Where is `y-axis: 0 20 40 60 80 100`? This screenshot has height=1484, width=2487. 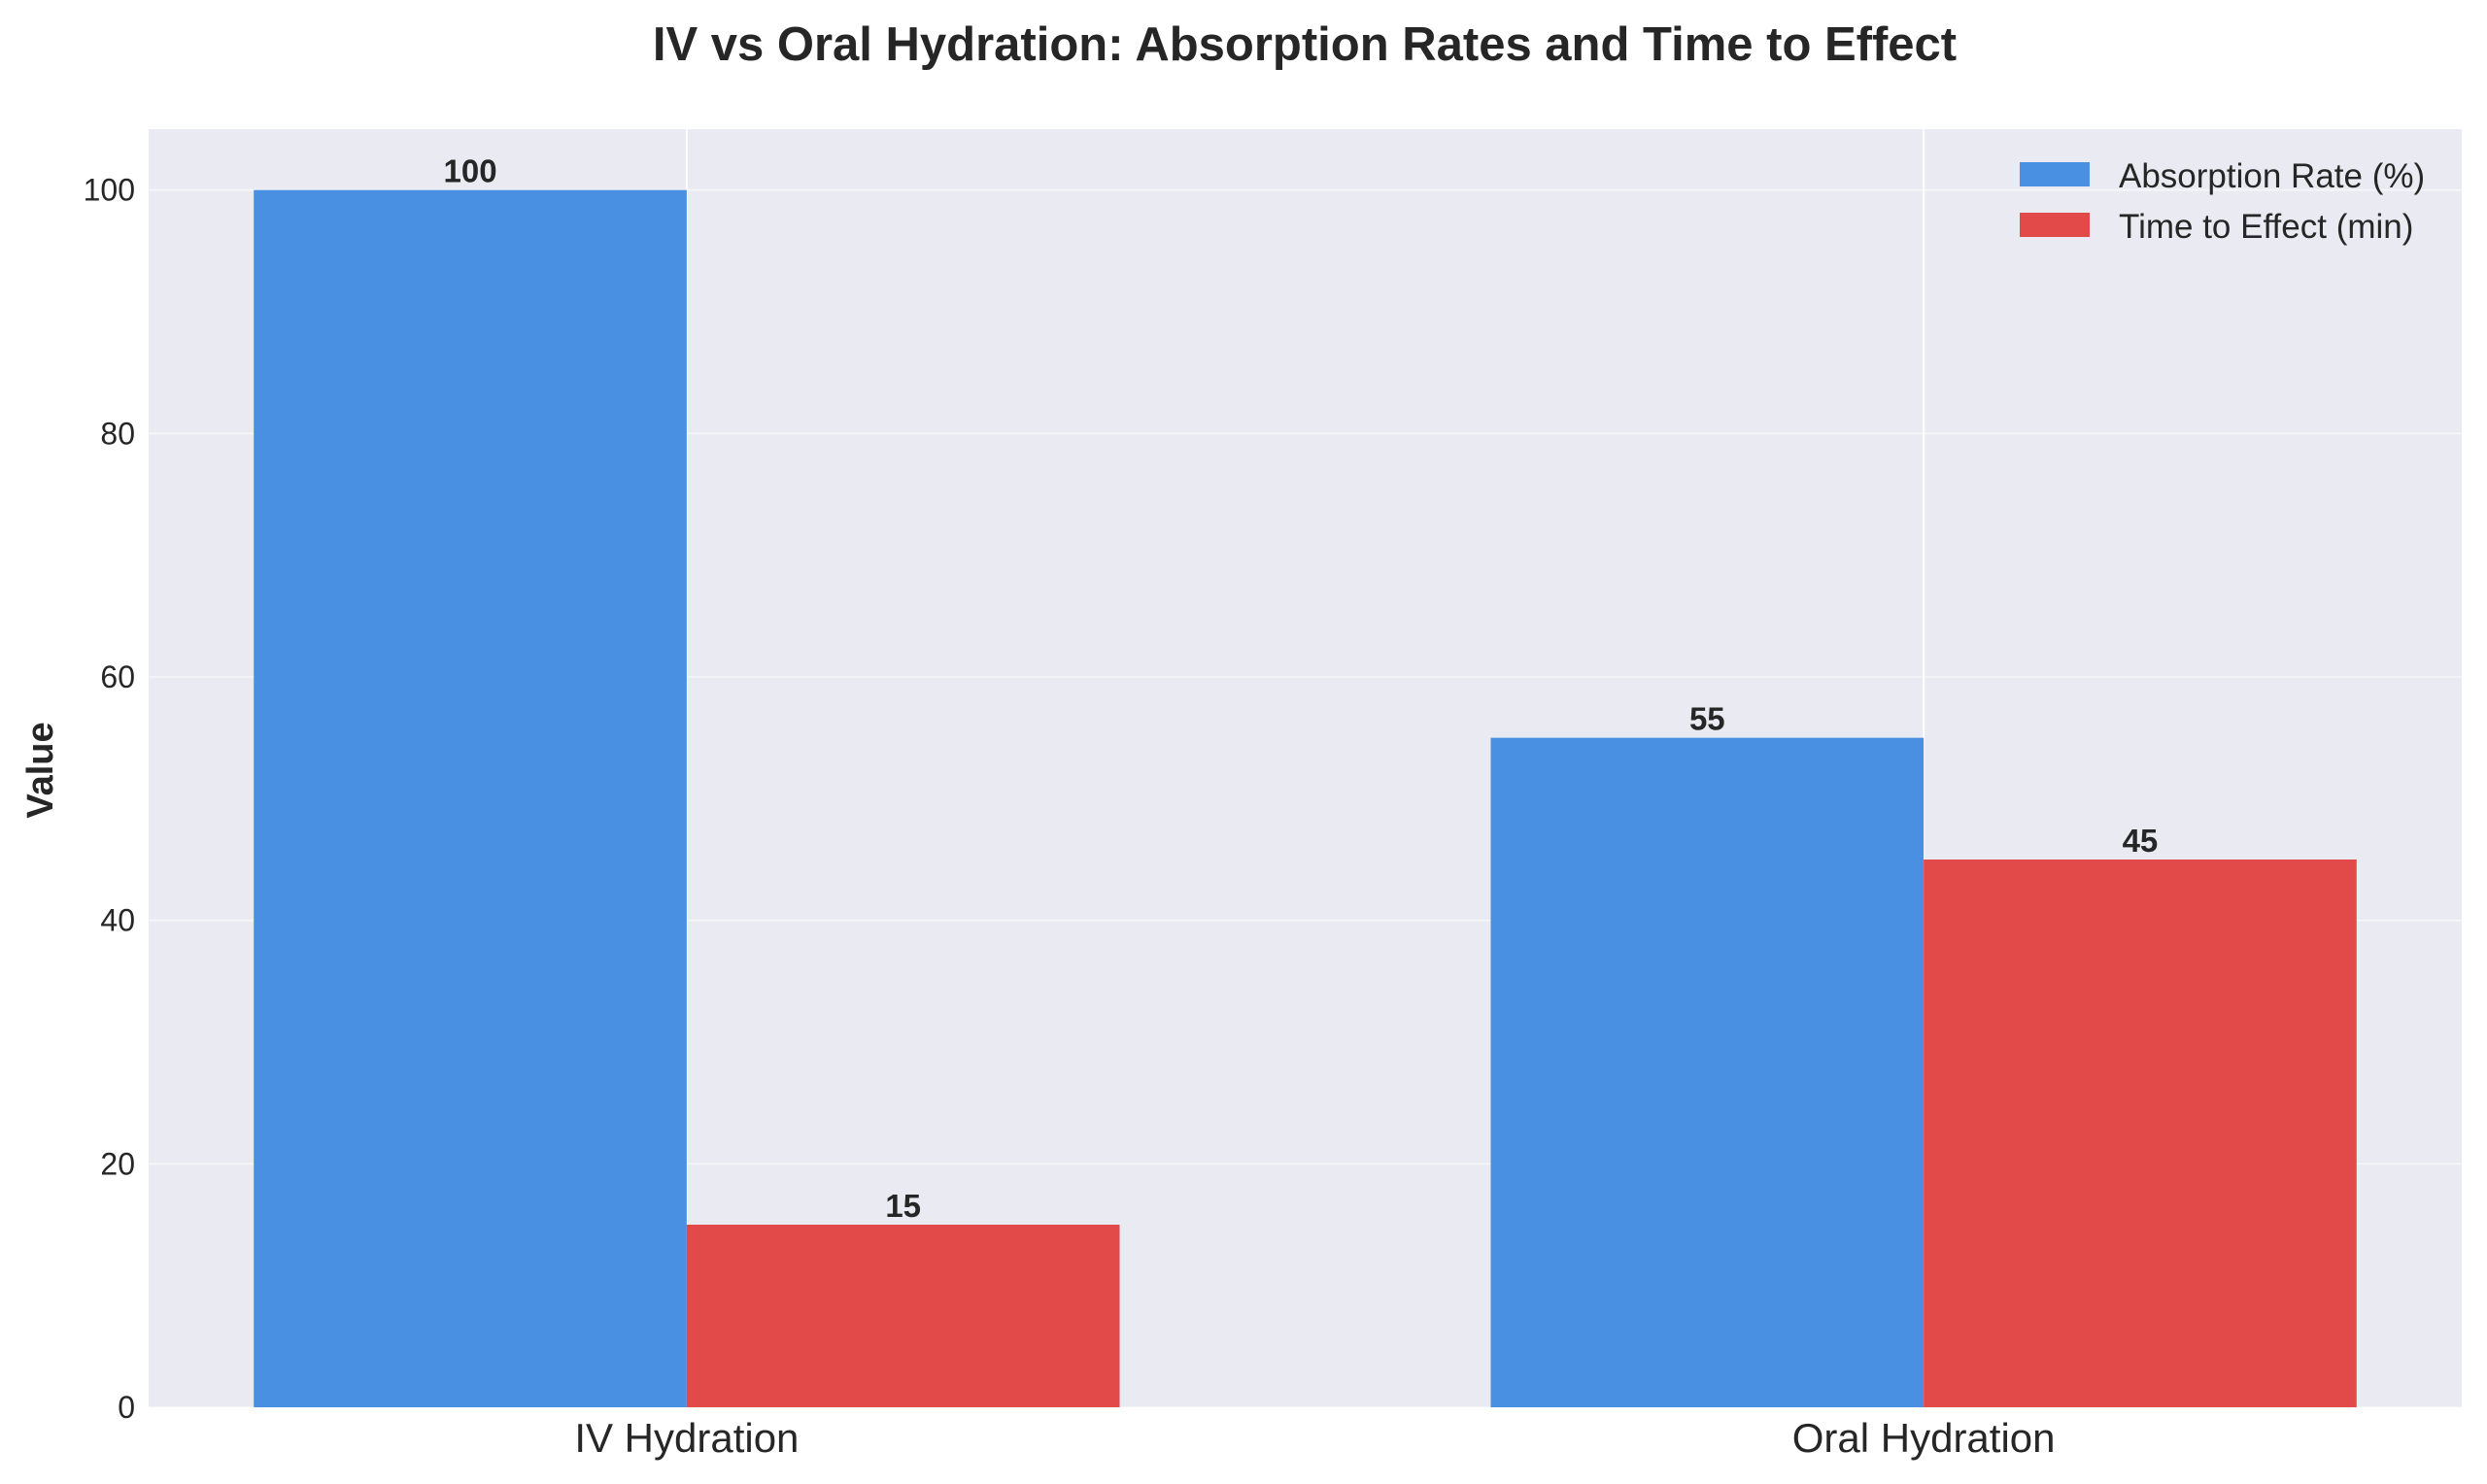 y-axis: 0 20 40 60 80 100 is located at coordinates (109, 799).